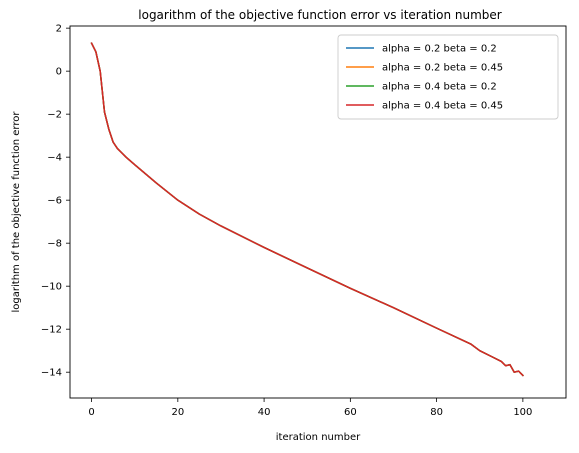  I want to click on y-tick-label: −10, so click(51, 287).